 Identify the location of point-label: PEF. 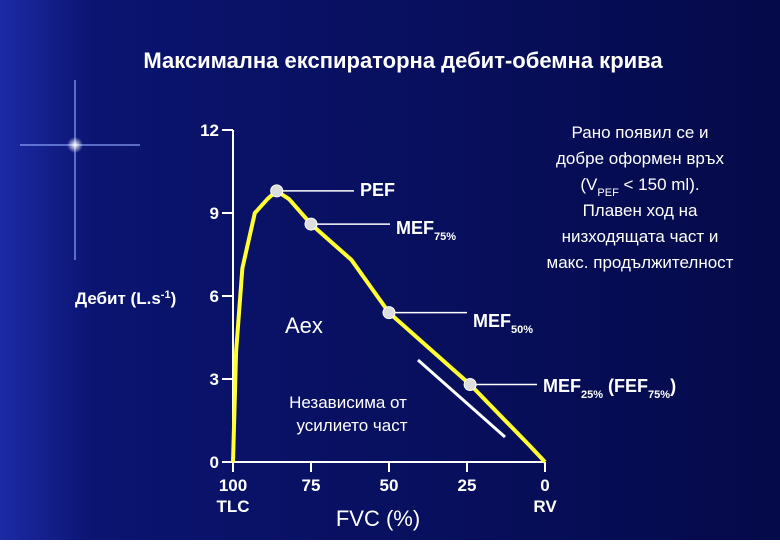
(377, 190).